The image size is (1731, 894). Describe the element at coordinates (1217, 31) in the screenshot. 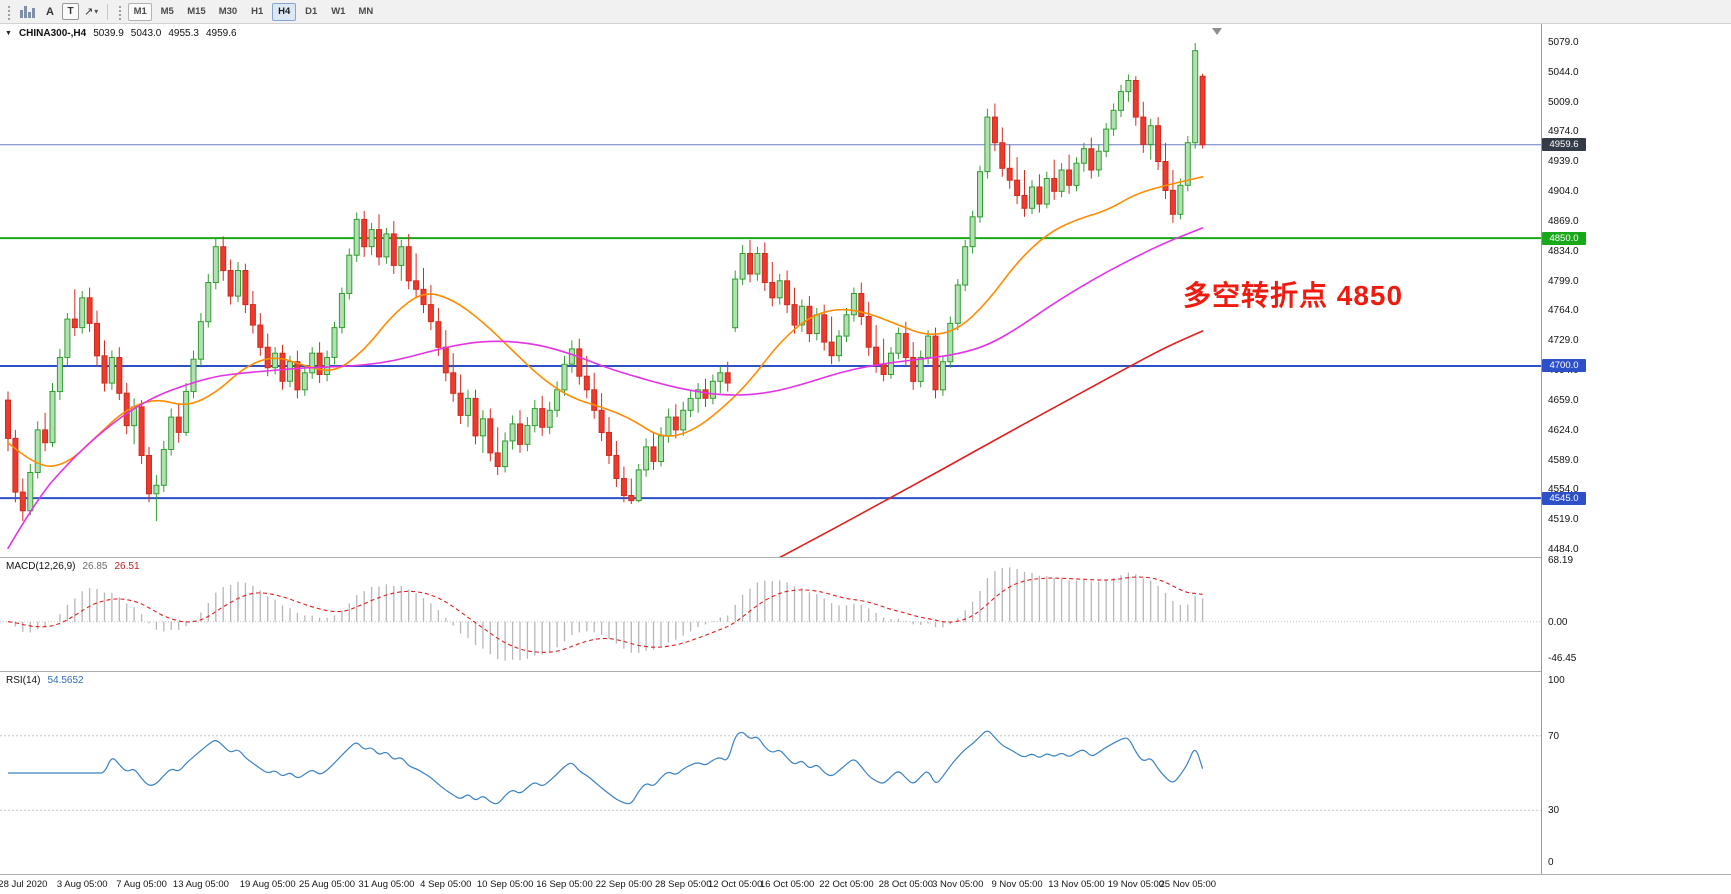

I see `chart-shift-marker-icon` at that location.